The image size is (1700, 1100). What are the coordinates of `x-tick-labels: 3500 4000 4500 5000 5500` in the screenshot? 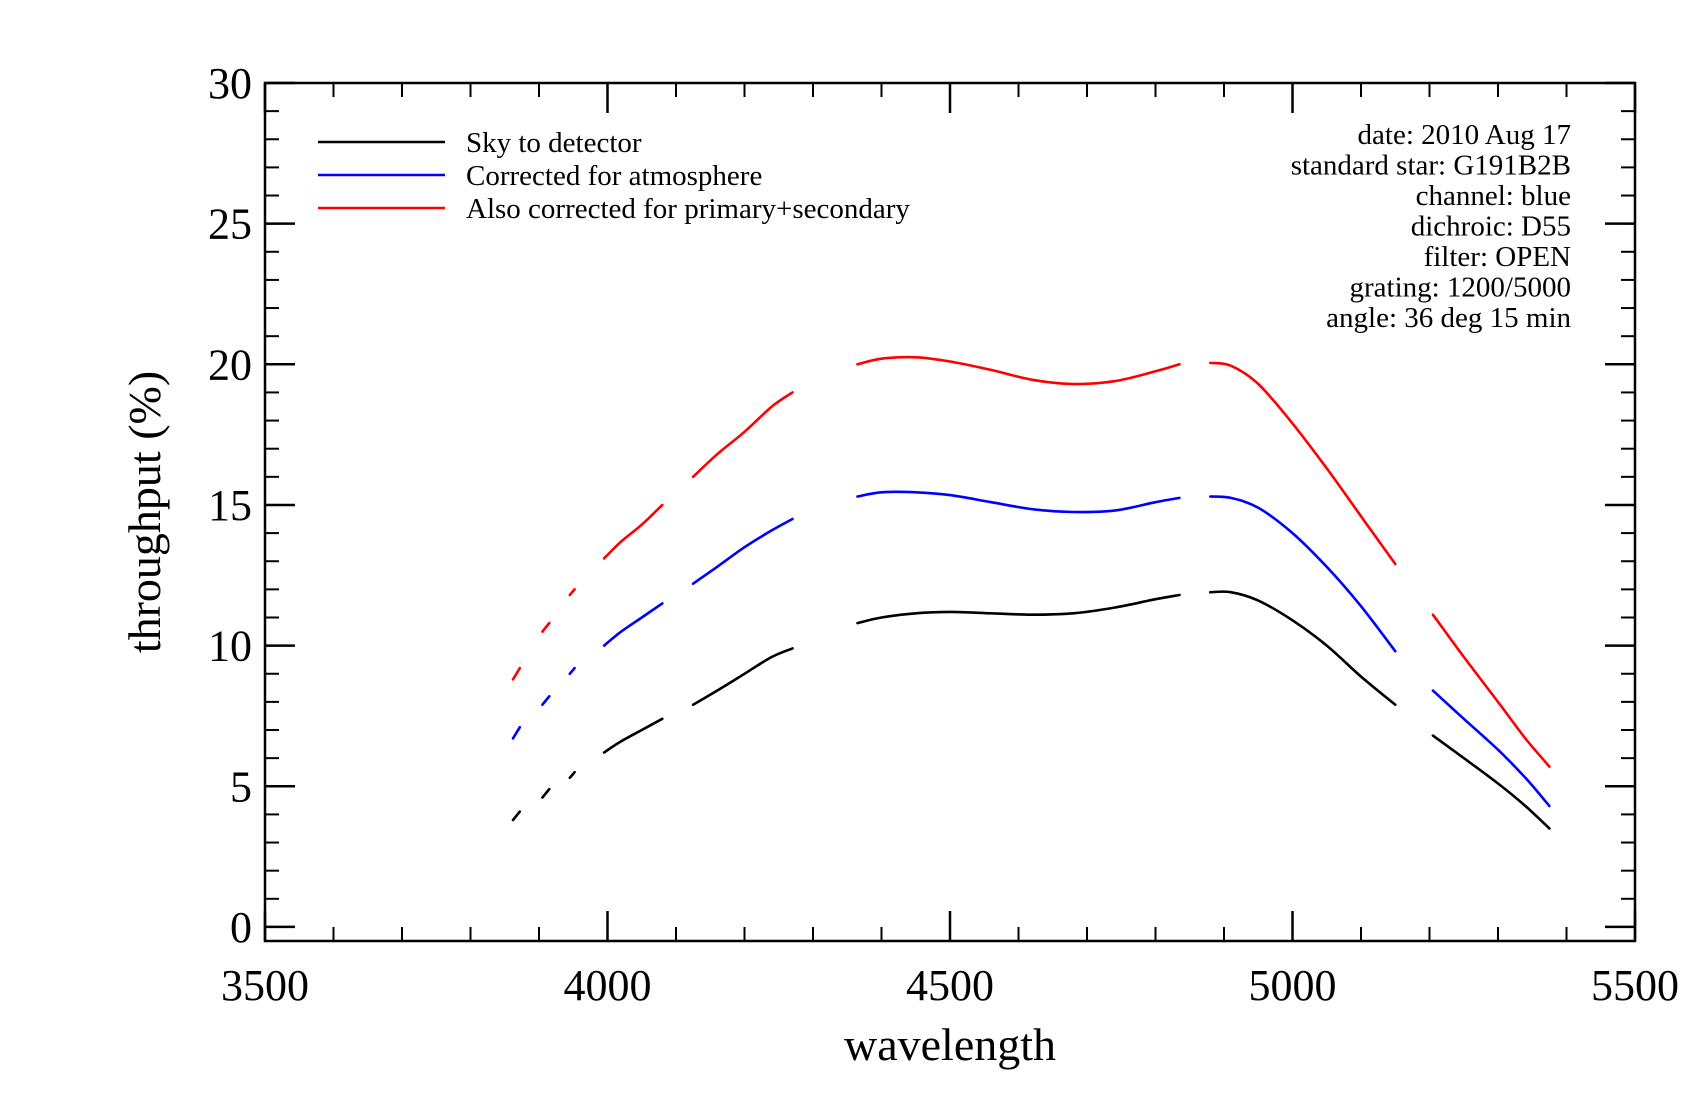 It's located at (950, 985).